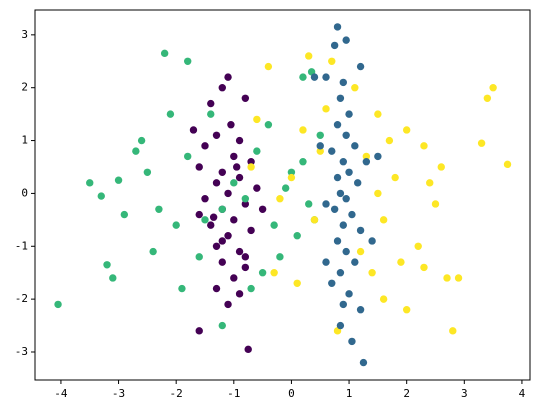  I want to click on x-tick-label: -3, so click(118, 393).